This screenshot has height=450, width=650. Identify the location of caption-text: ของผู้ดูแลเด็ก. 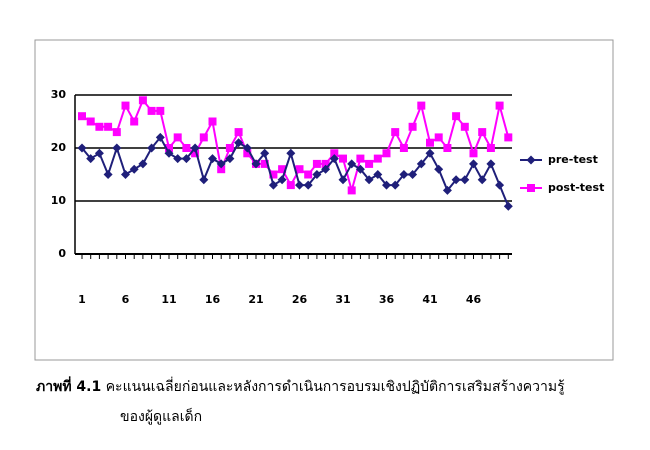
(161, 417).